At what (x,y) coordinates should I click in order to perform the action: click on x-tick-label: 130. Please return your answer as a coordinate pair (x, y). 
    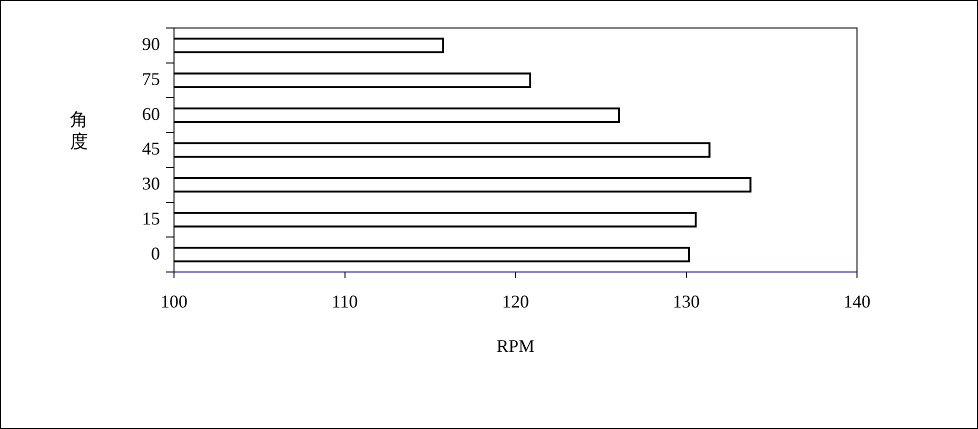
    Looking at the image, I should click on (686, 302).